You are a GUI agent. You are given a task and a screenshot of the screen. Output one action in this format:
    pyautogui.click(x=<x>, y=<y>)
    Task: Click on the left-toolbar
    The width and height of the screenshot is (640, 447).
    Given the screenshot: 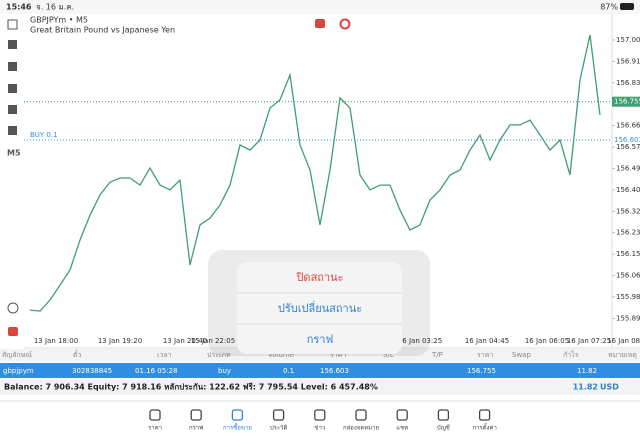 What is the action you would take?
    pyautogui.click(x=13, y=177)
    